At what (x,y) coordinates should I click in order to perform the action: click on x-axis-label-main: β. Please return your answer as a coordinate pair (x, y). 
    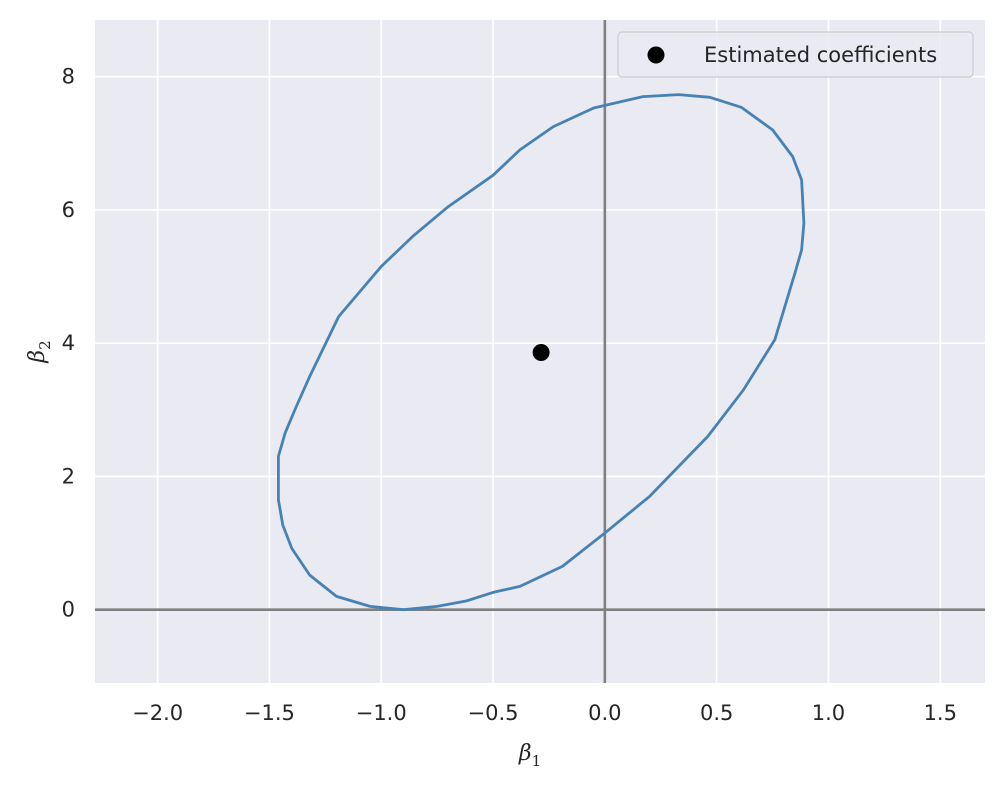
    Looking at the image, I should click on (525, 753).